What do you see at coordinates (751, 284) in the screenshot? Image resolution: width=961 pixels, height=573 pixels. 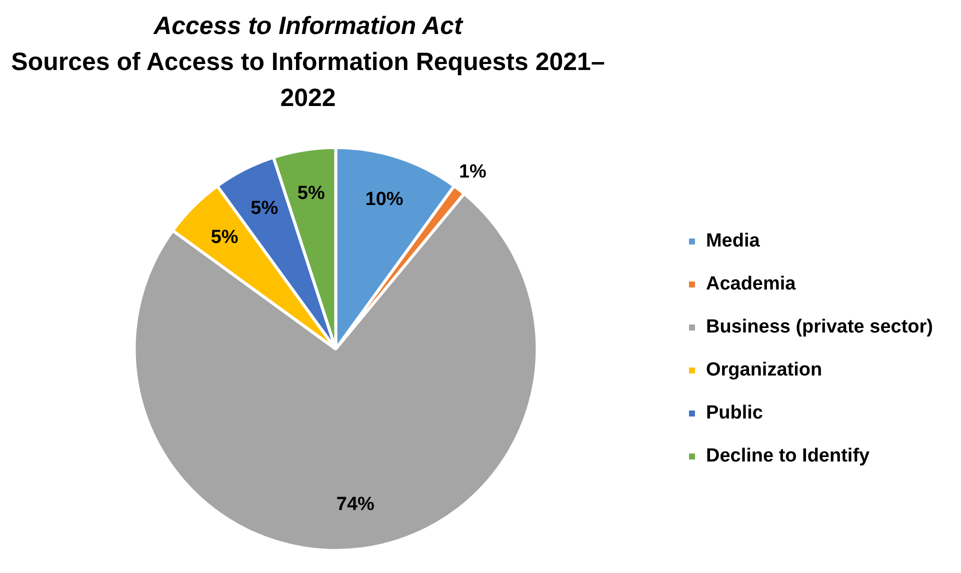 I see `legend-label: Academia` at bounding box center [751, 284].